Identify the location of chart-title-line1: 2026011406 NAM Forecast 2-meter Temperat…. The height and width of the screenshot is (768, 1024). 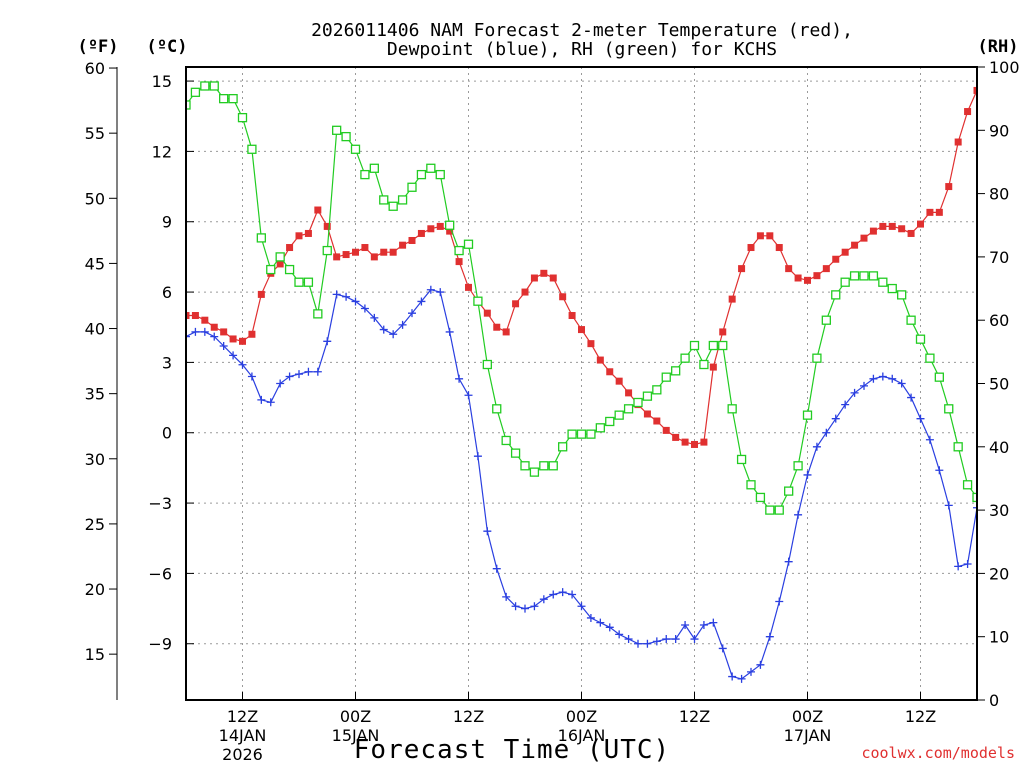
(582, 30).